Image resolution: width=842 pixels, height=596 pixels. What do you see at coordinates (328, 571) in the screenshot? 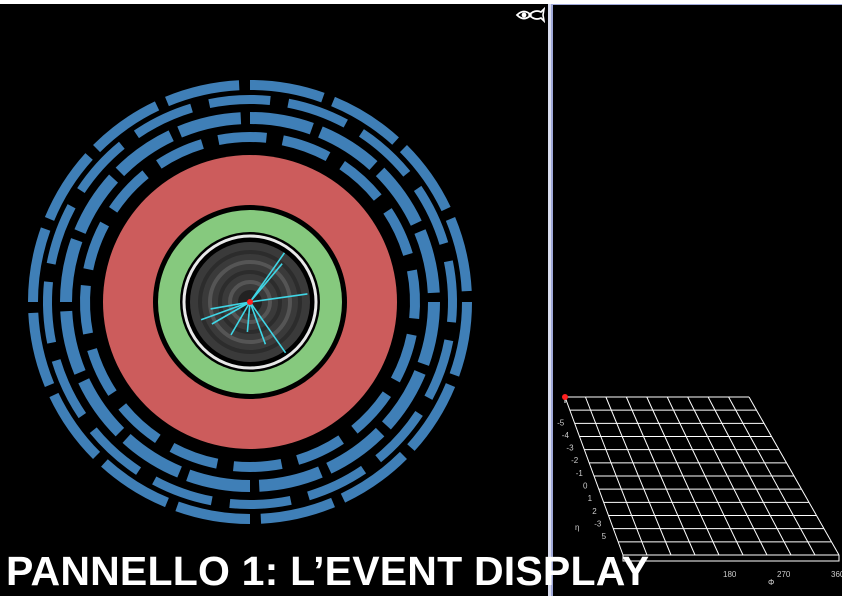
I see `panel-caption: PANNELLO 1: L’EVENT DISPLAY` at bounding box center [328, 571].